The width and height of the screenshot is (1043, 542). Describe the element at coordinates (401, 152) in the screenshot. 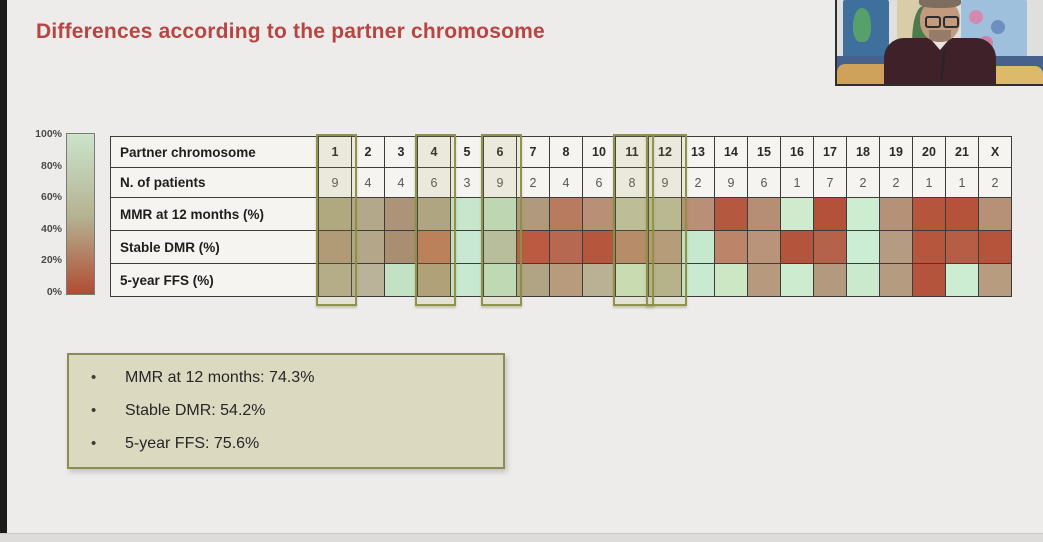

I see `column-header: 3` at that location.